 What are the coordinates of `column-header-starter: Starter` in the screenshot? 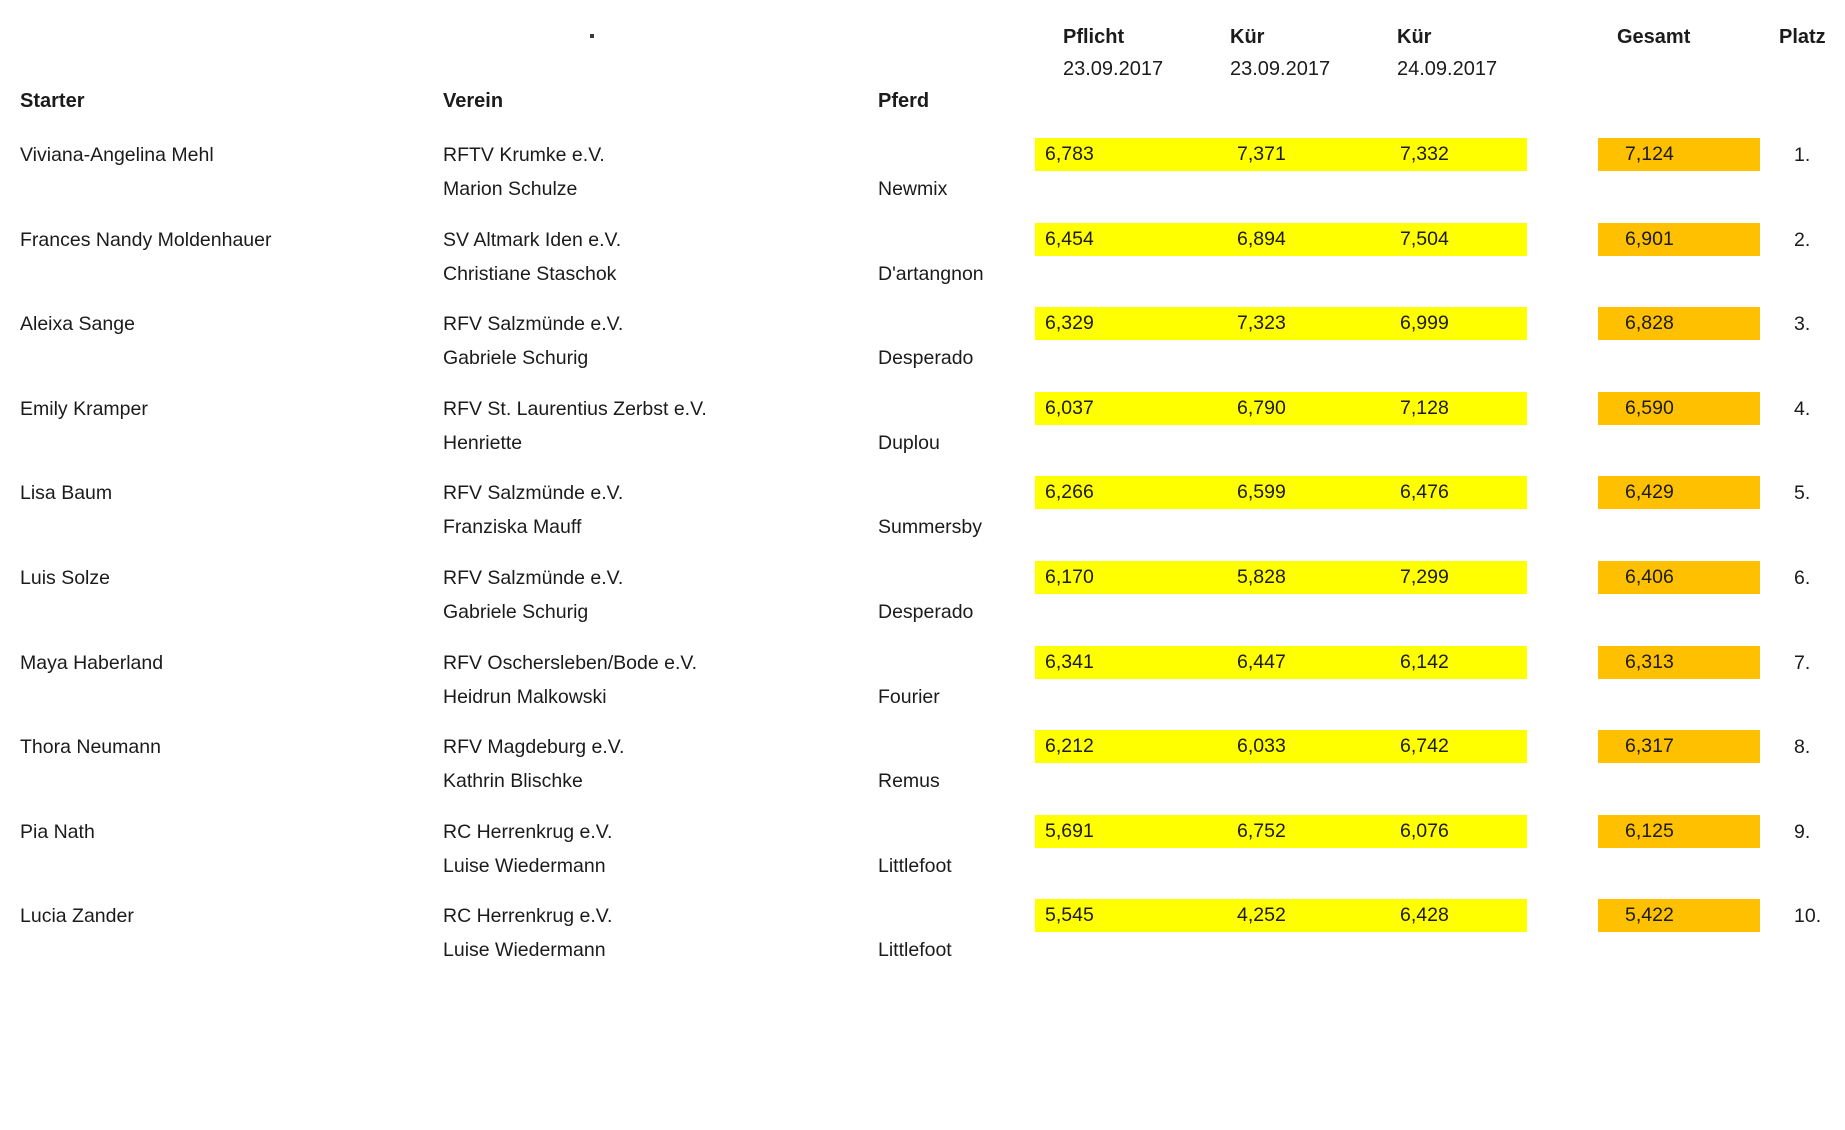 It's located at (52, 101).